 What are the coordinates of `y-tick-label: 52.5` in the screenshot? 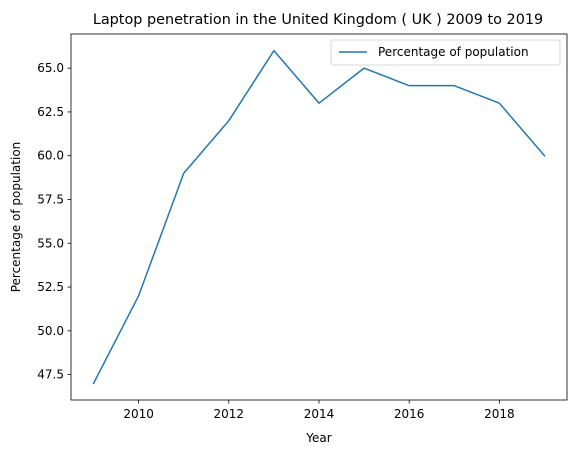 It's located at (50, 287).